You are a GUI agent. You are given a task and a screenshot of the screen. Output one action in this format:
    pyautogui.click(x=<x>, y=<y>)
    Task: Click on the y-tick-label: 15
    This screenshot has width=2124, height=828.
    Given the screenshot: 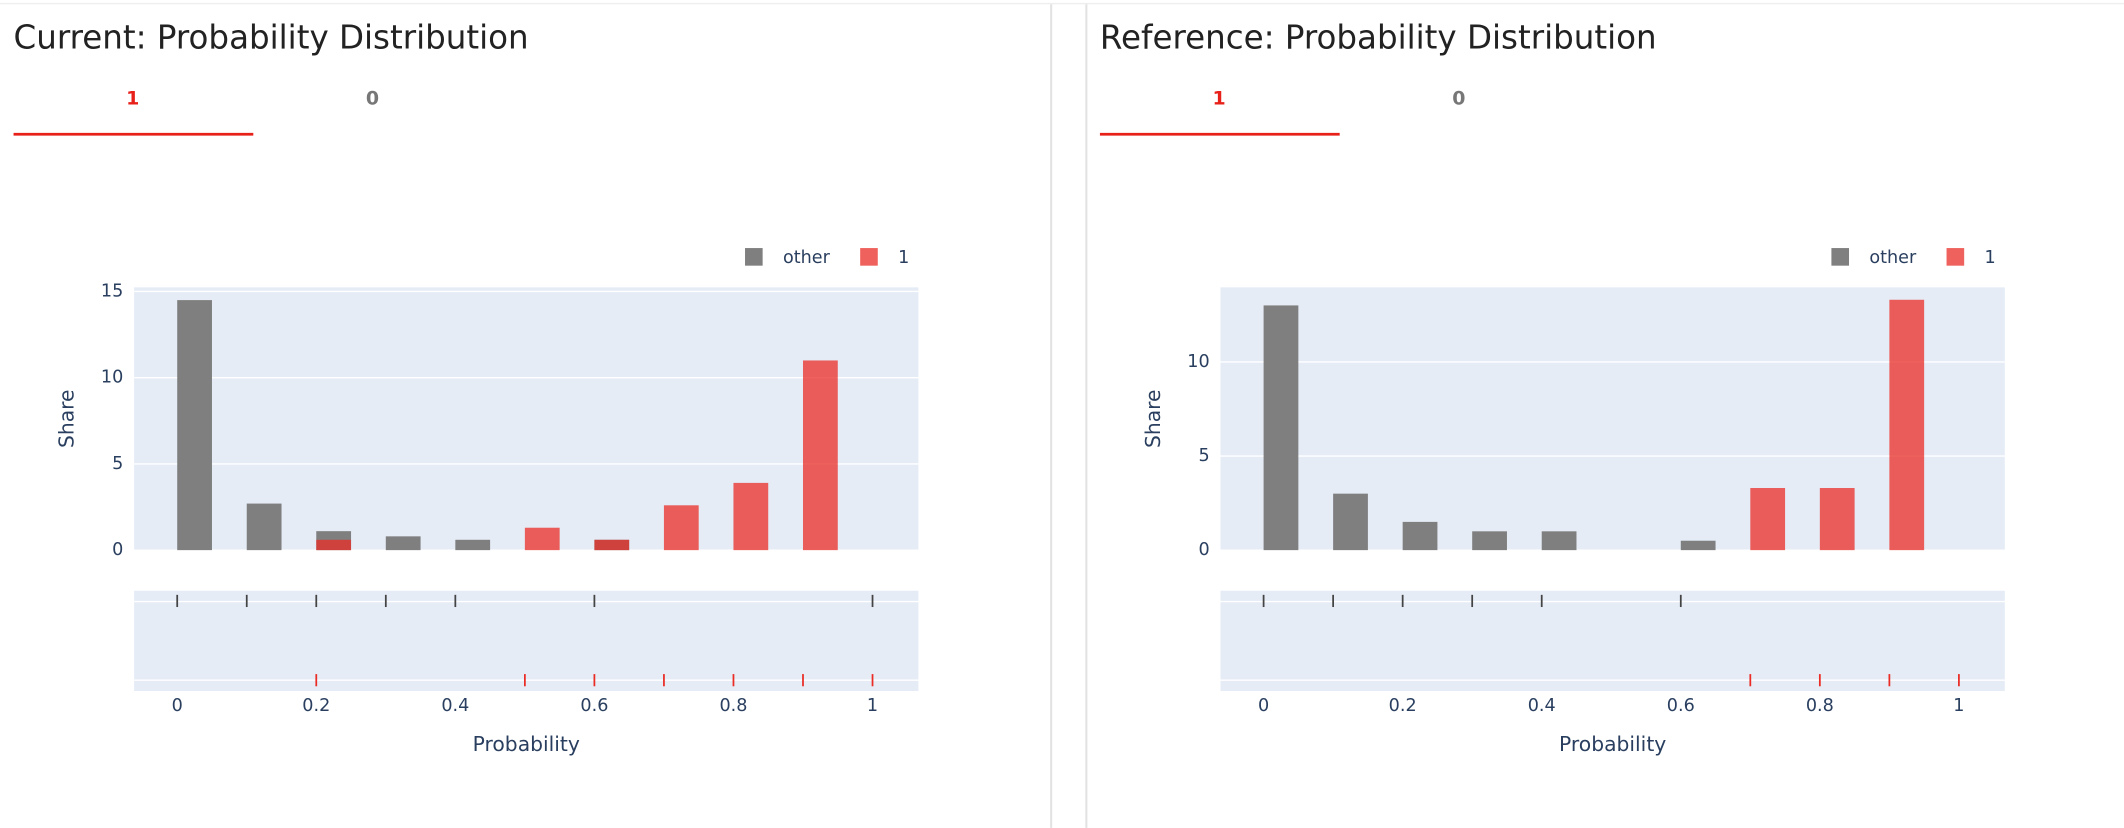 What is the action you would take?
    pyautogui.click(x=112, y=291)
    